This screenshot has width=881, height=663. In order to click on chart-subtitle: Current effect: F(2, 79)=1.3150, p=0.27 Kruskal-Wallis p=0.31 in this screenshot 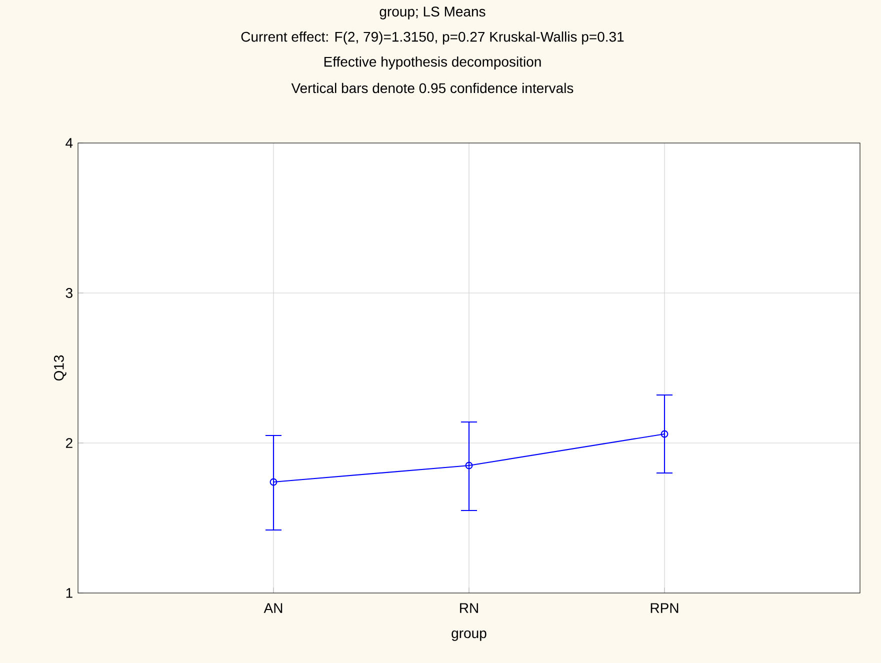, I will do `click(432, 38)`.